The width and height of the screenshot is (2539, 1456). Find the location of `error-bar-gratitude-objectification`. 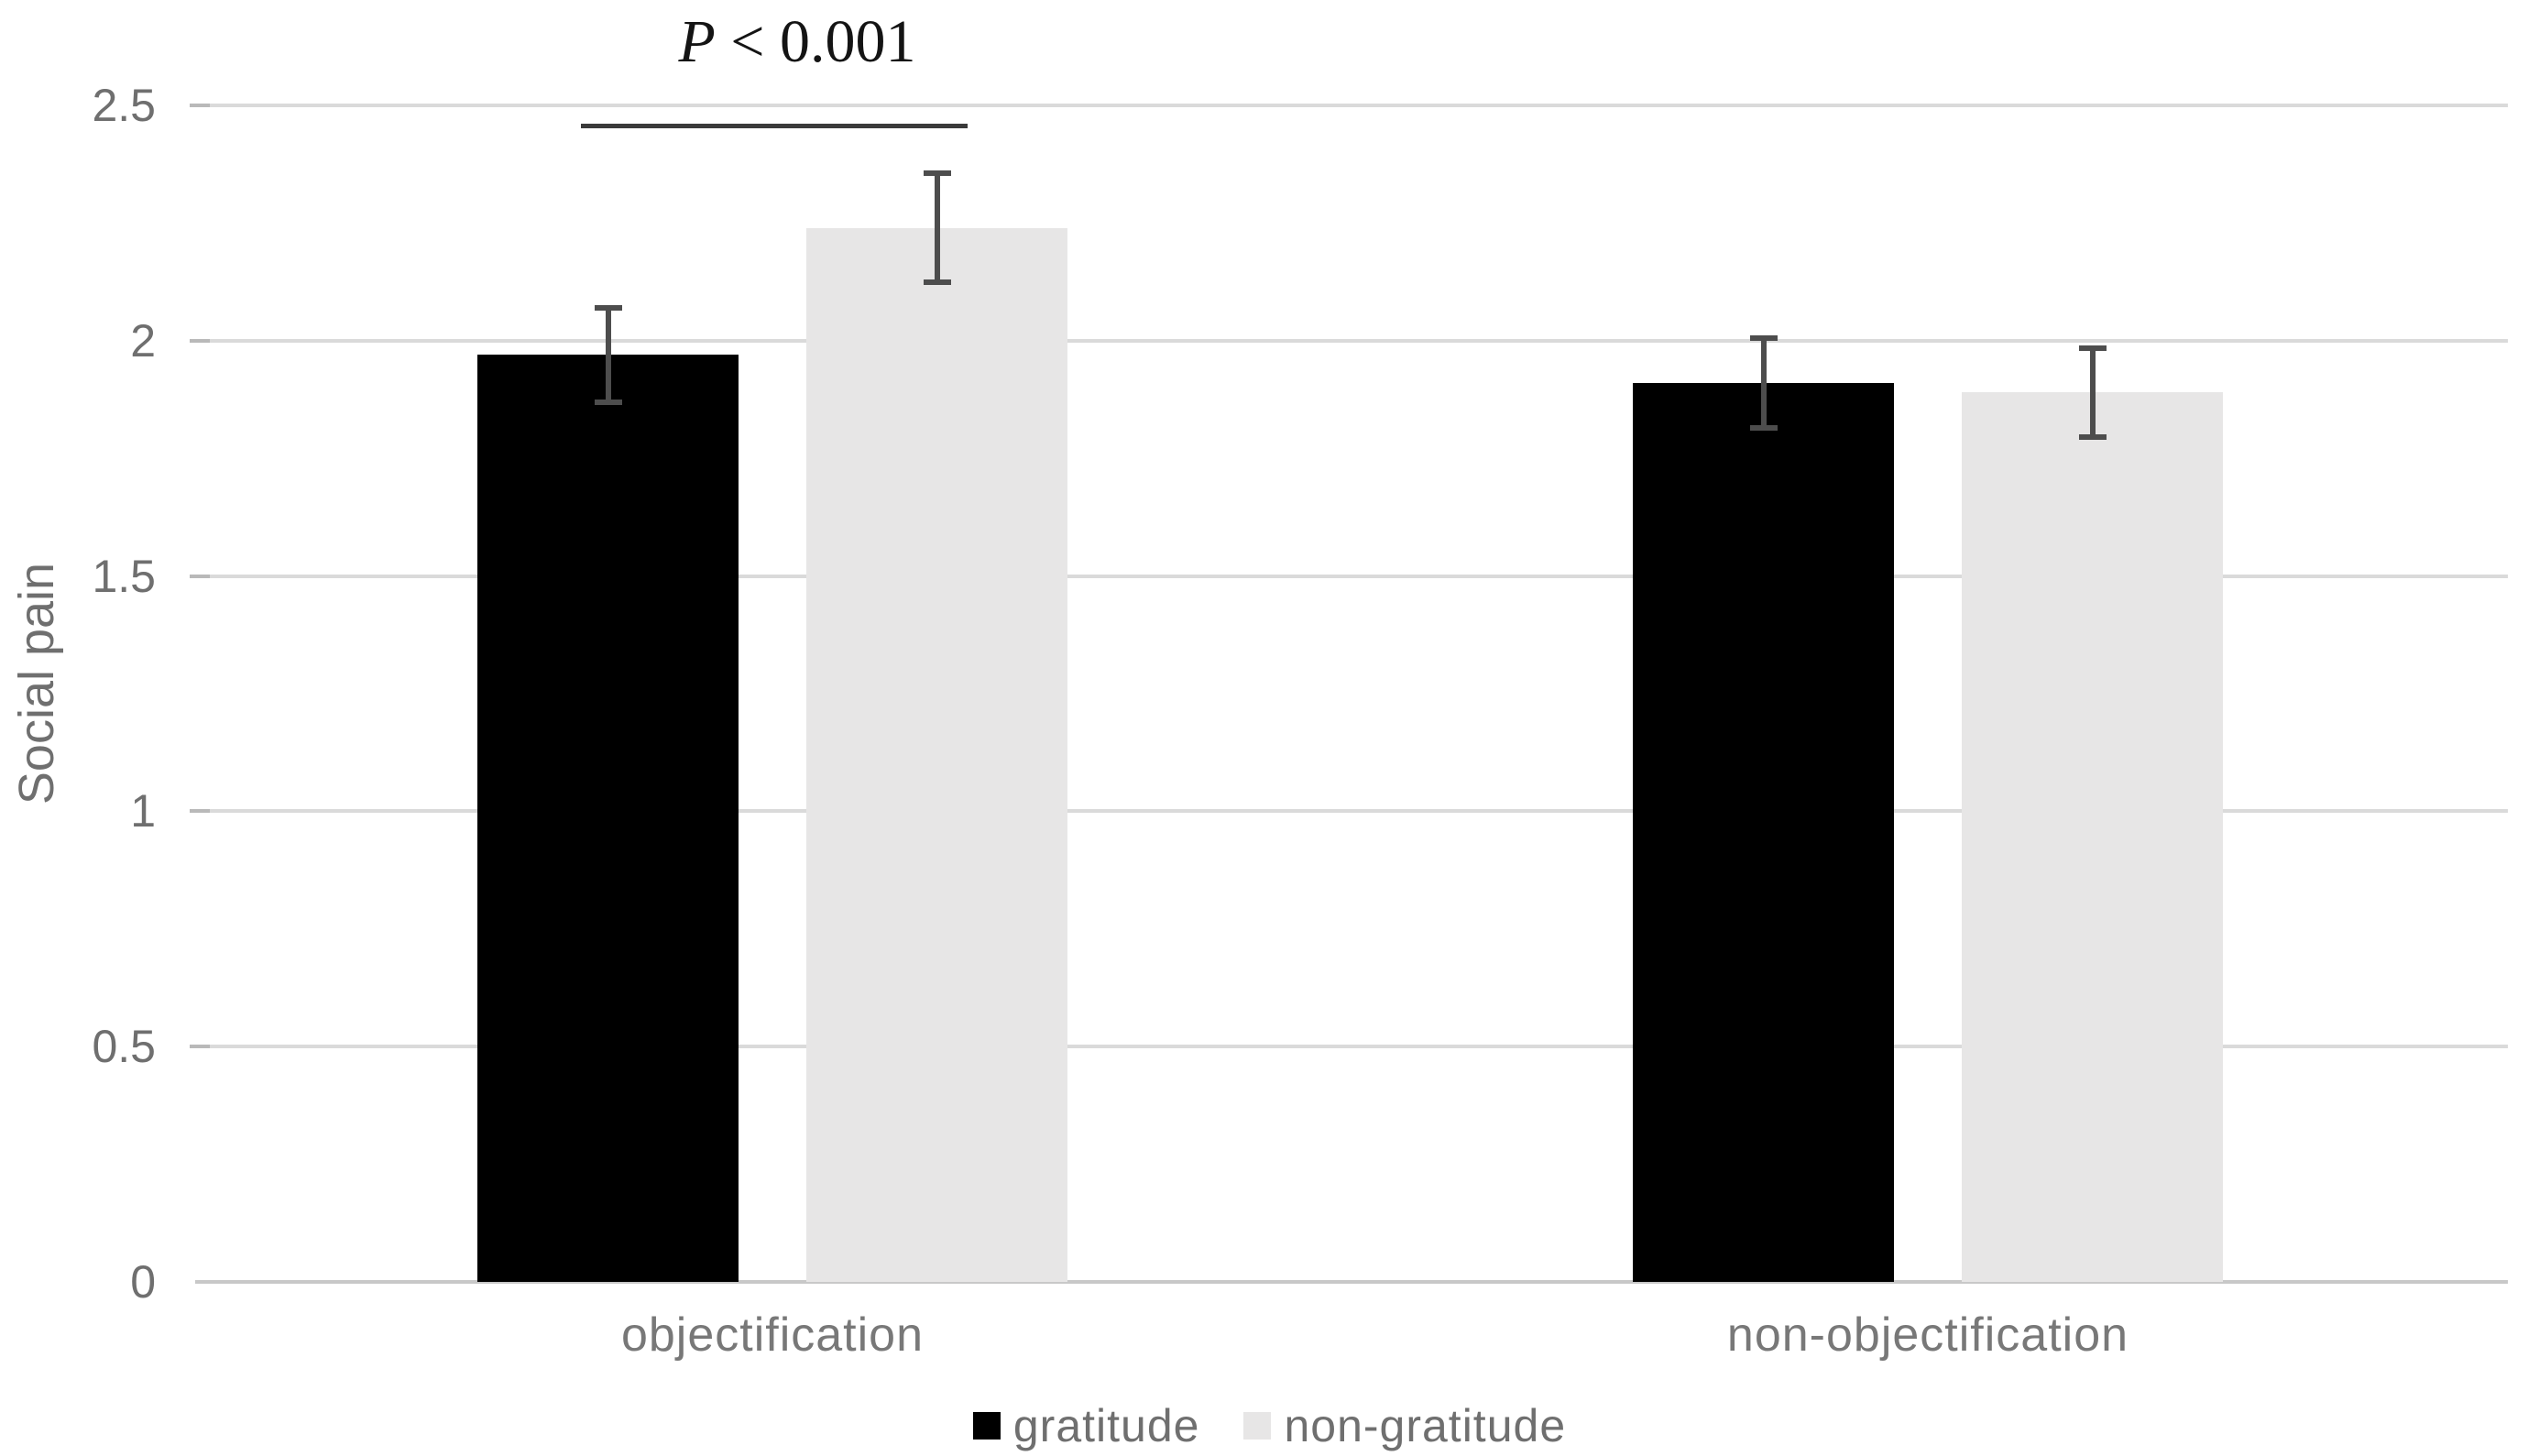

error-bar-gratitude-objectification is located at coordinates (608, 354).